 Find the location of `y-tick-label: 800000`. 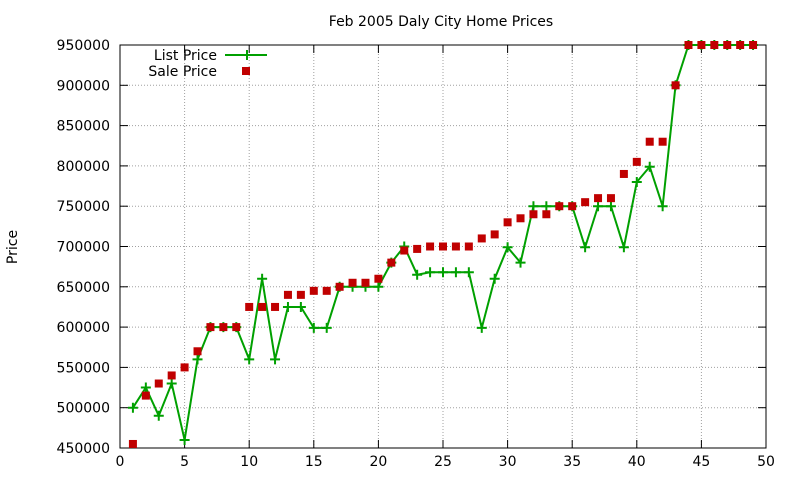

y-tick-label: 800000 is located at coordinates (83, 167).